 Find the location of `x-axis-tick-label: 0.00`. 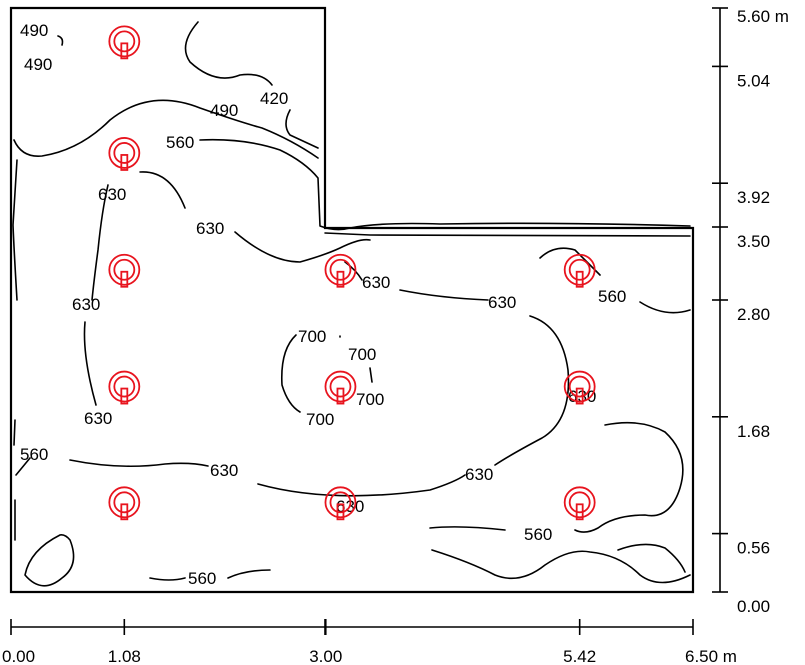

x-axis-tick-label: 0.00 is located at coordinates (18, 656).